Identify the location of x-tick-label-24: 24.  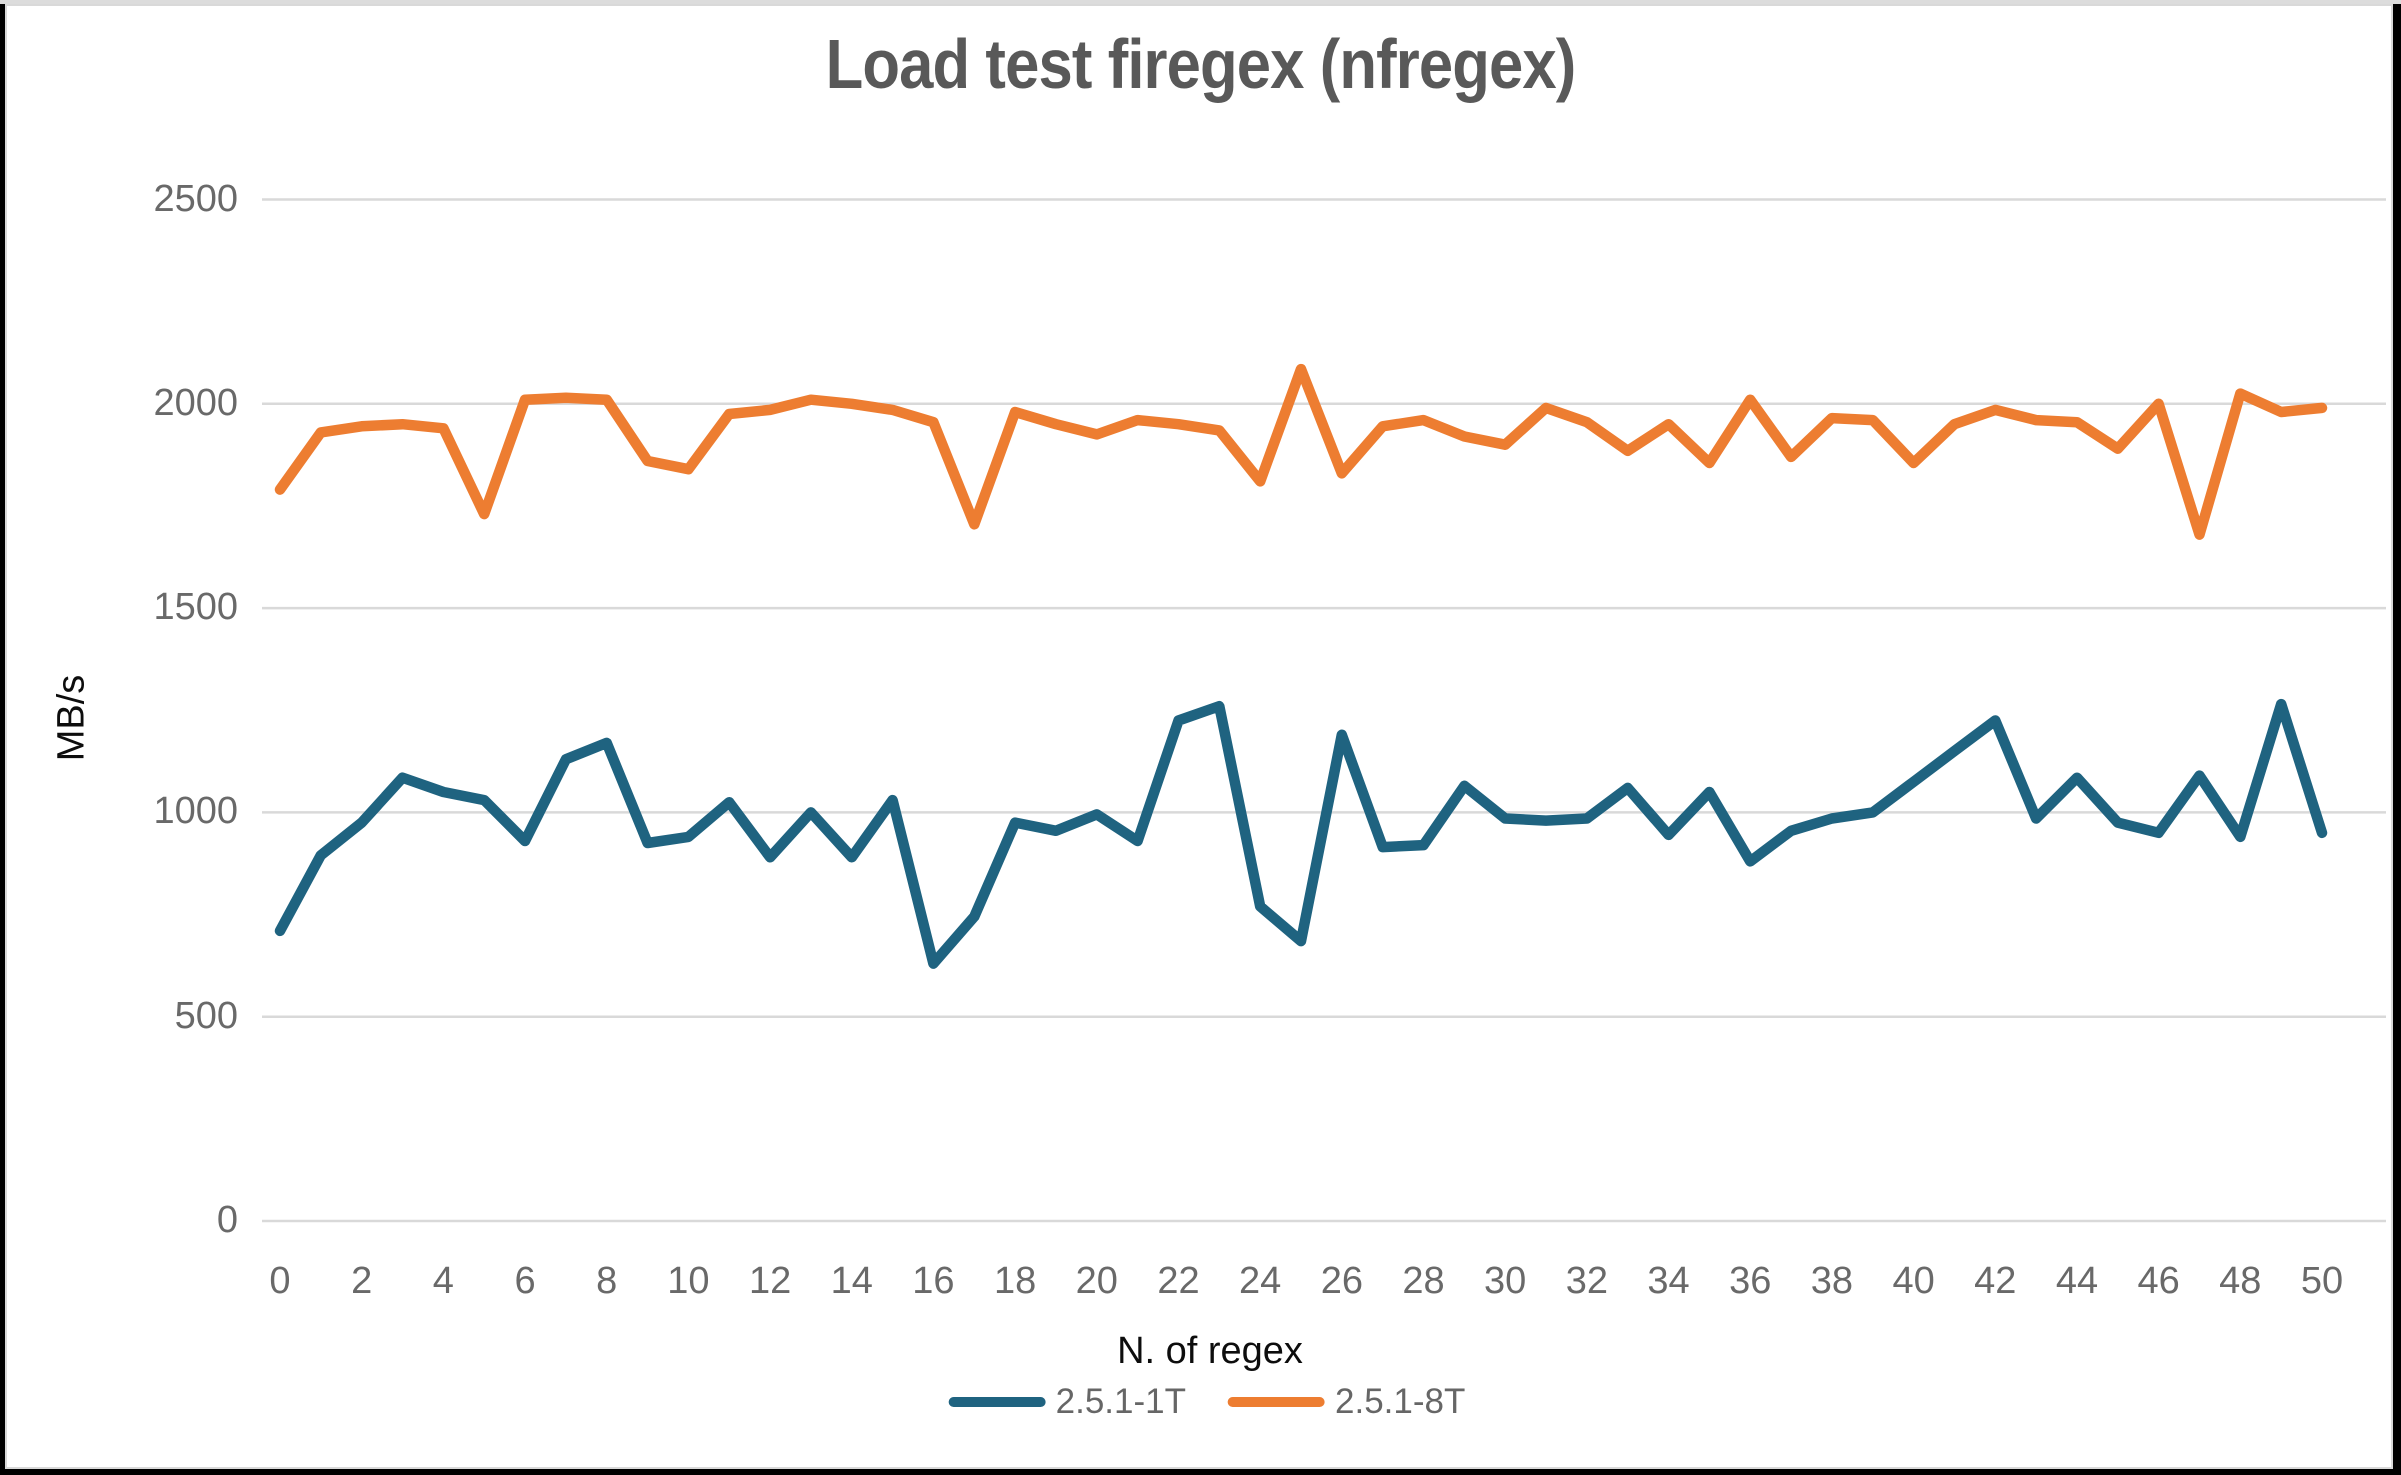
(1260, 1281).